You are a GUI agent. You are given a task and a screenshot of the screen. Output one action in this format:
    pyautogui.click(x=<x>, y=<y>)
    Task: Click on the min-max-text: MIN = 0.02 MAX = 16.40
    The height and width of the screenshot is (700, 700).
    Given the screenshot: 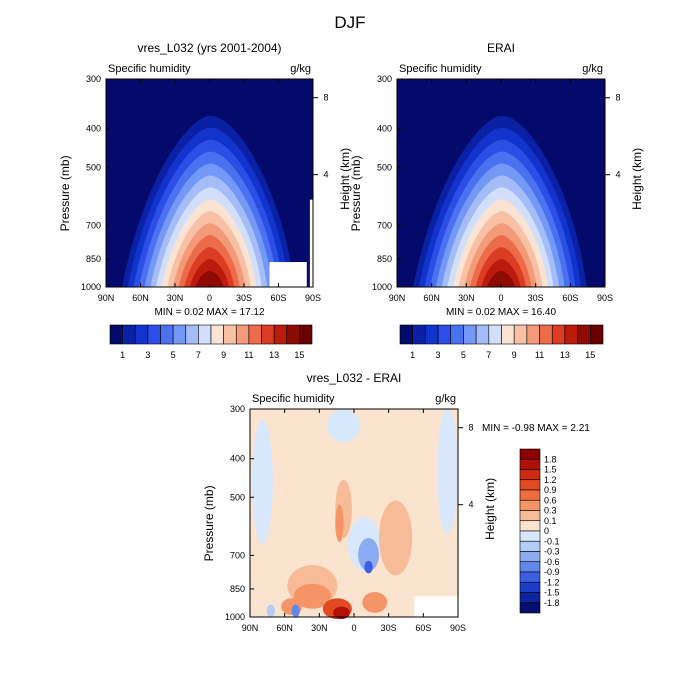 What is the action you would take?
    pyautogui.click(x=501, y=312)
    